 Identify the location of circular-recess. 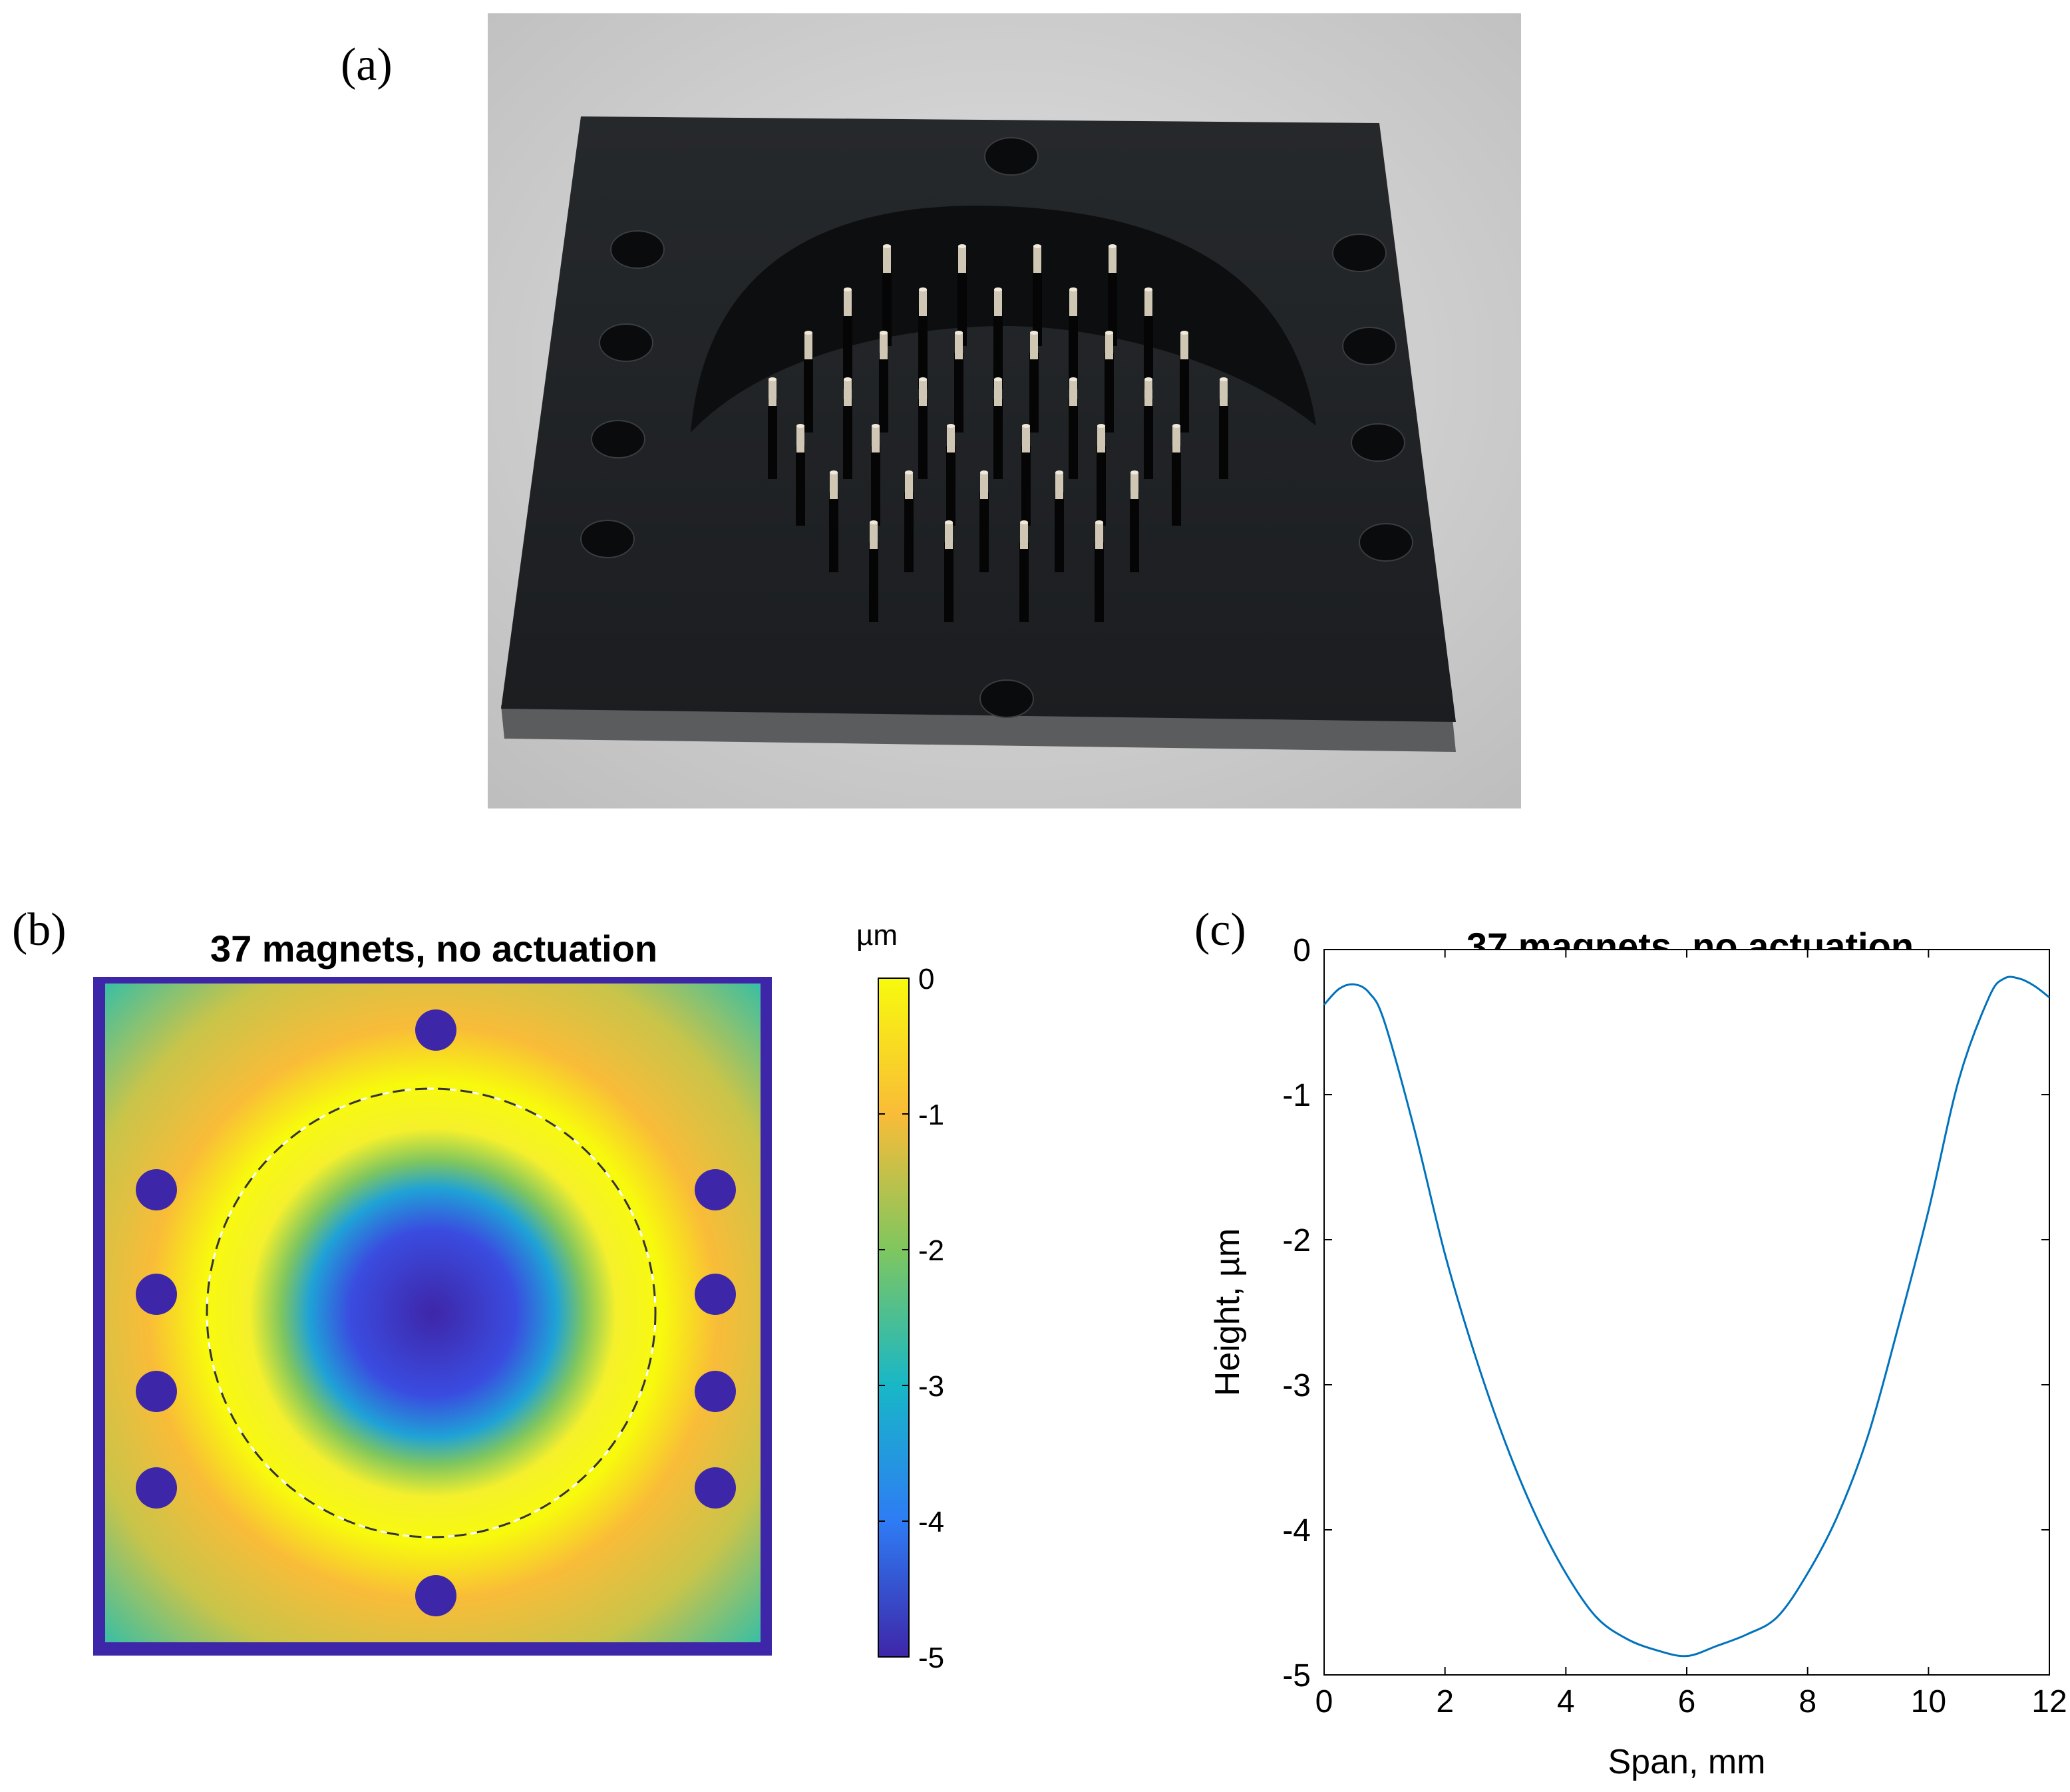
(1003, 319).